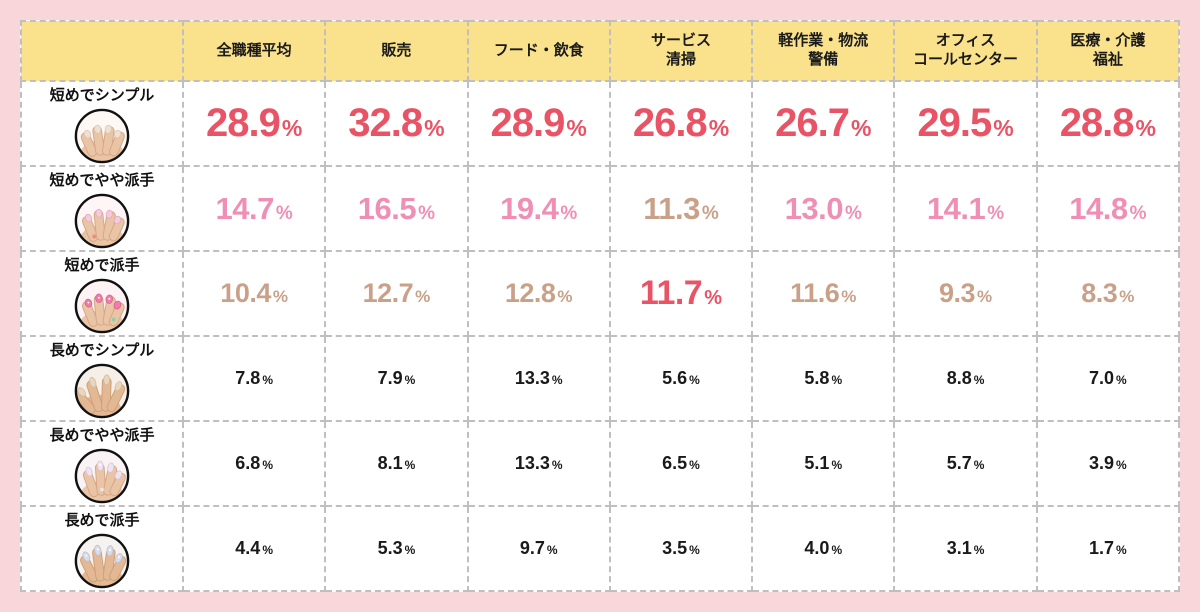 The height and width of the screenshot is (612, 1200). What do you see at coordinates (1108, 293) in the screenshot?
I see `value-cell: 8.3%` at bounding box center [1108, 293].